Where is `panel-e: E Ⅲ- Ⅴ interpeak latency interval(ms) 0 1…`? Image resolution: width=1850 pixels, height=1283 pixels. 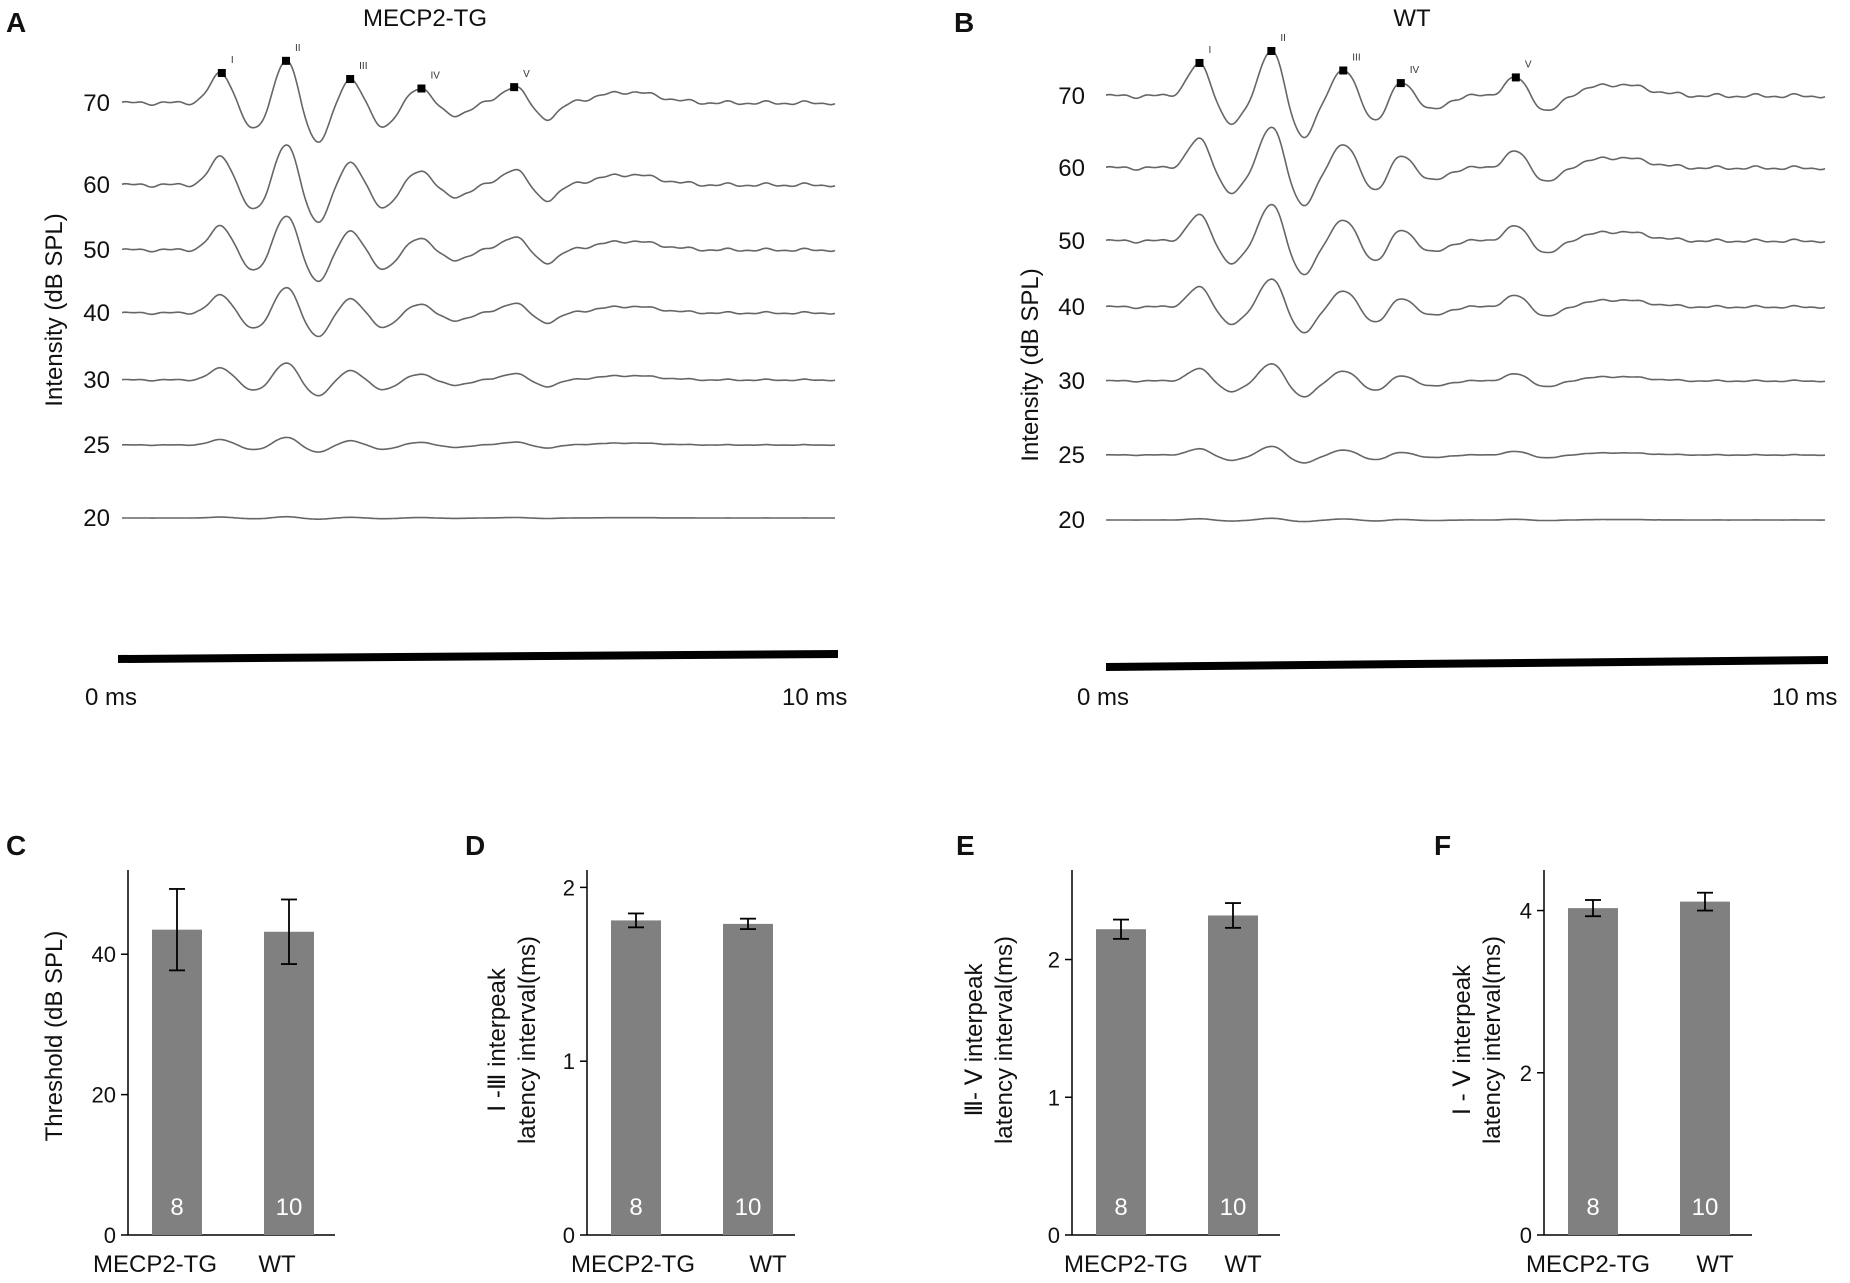 panel-e: E Ⅲ- Ⅴ interpeak latency interval(ms) 0 1… is located at coordinates (1118, 1054).